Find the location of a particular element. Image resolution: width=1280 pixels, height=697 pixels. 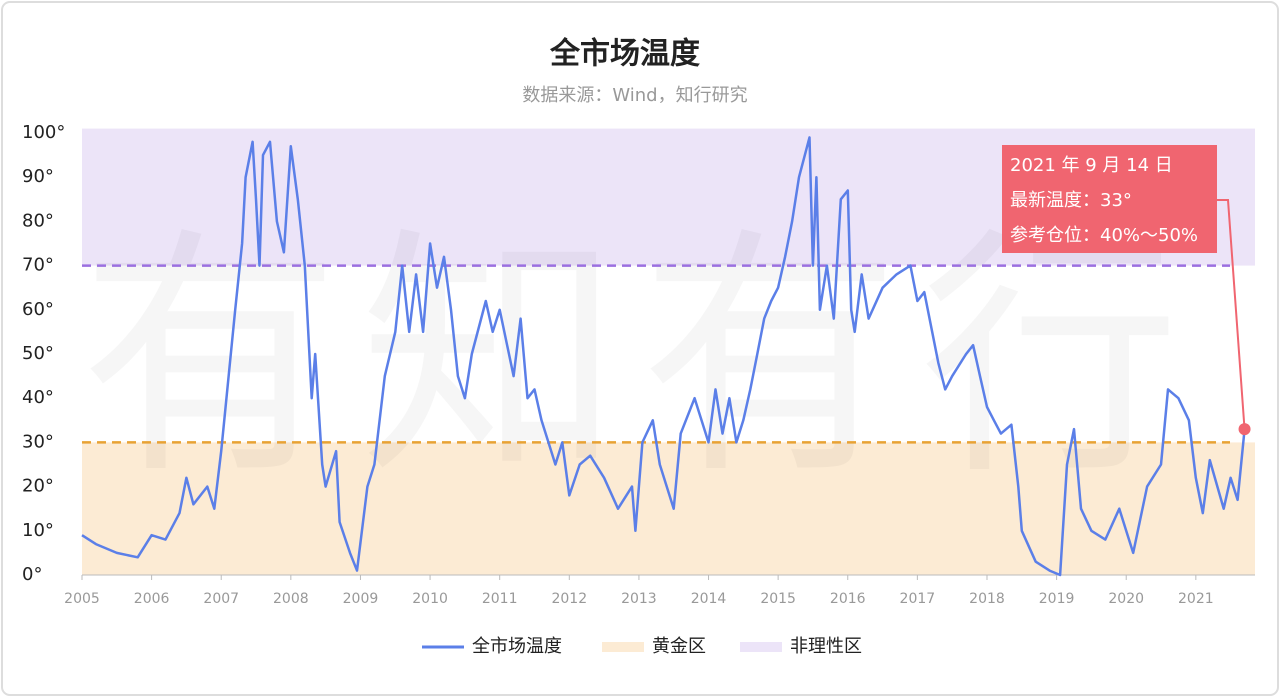

x-tick-label: 2020 is located at coordinates (1126, 599).